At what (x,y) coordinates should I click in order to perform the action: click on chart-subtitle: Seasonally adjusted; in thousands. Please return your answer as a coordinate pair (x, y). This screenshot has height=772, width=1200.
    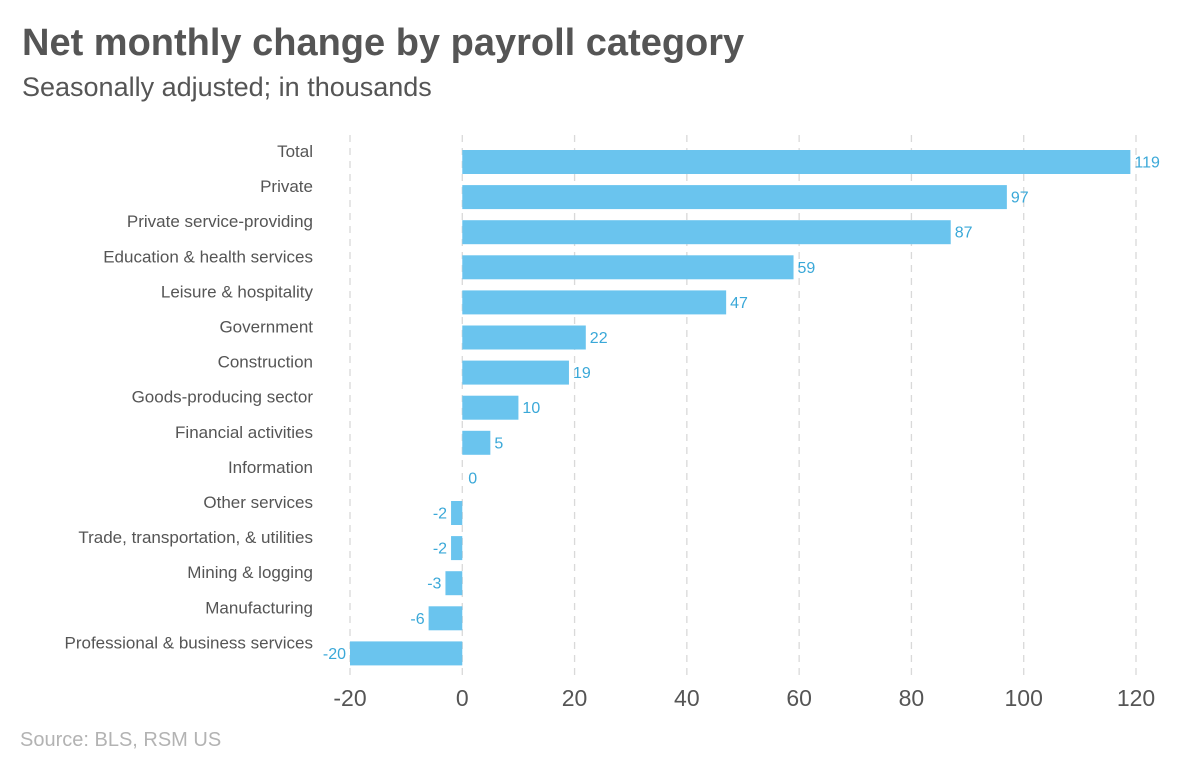
    Looking at the image, I should click on (227, 87).